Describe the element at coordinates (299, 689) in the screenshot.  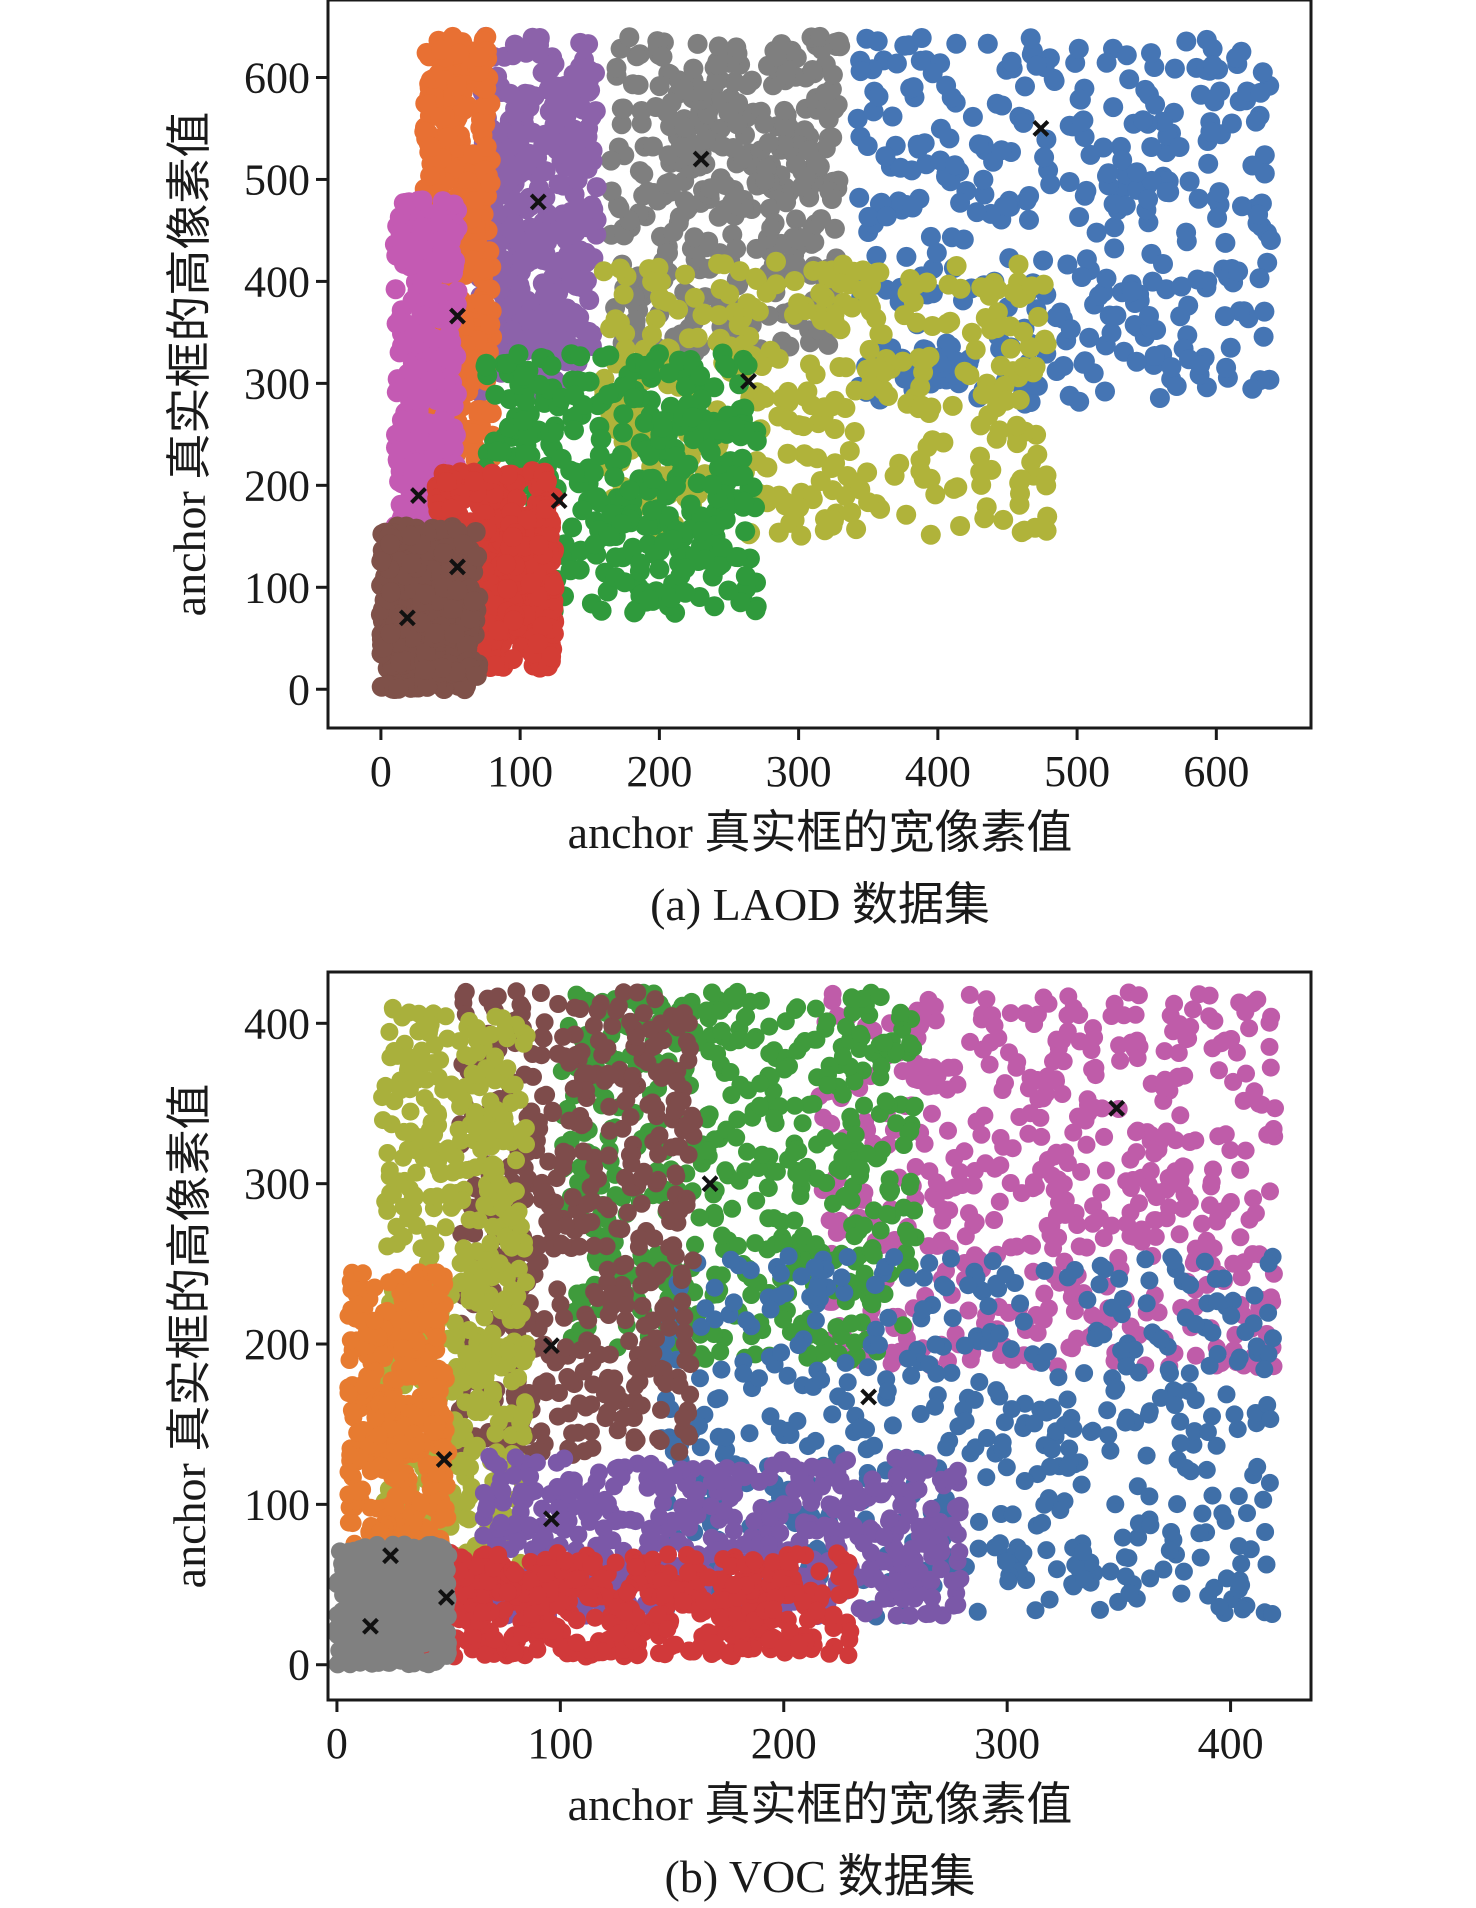
I see `y-tick-label: 0` at that location.